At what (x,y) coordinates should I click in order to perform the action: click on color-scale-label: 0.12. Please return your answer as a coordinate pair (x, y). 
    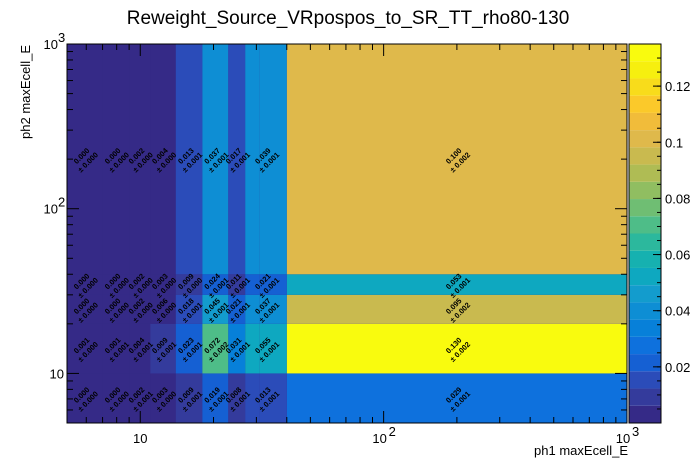
    Looking at the image, I should click on (677, 86).